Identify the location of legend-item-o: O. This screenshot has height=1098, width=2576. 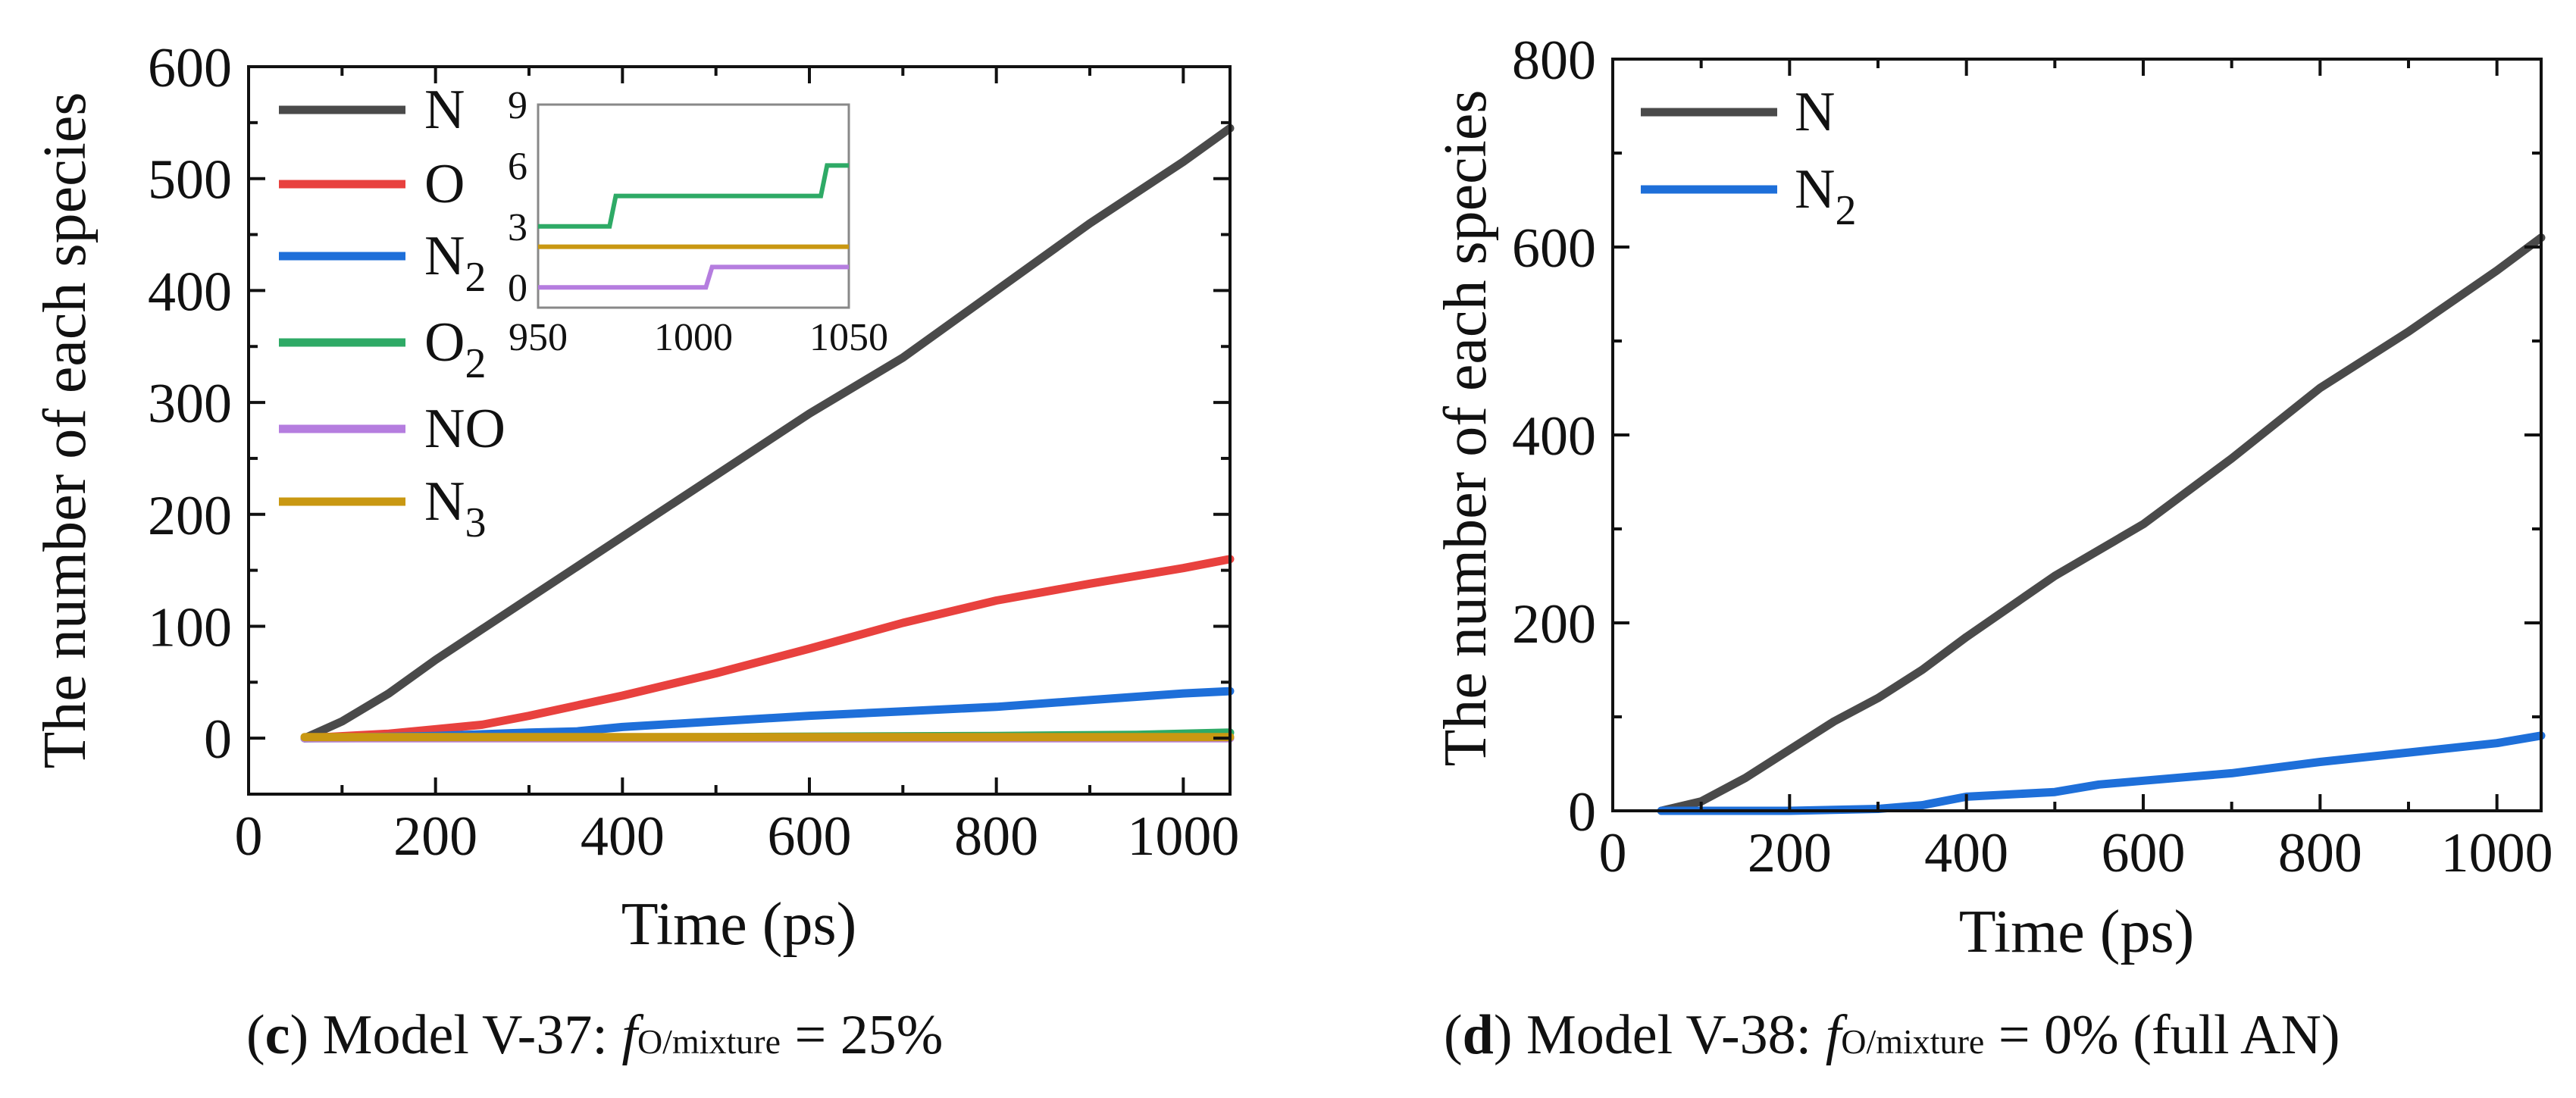
(372, 184).